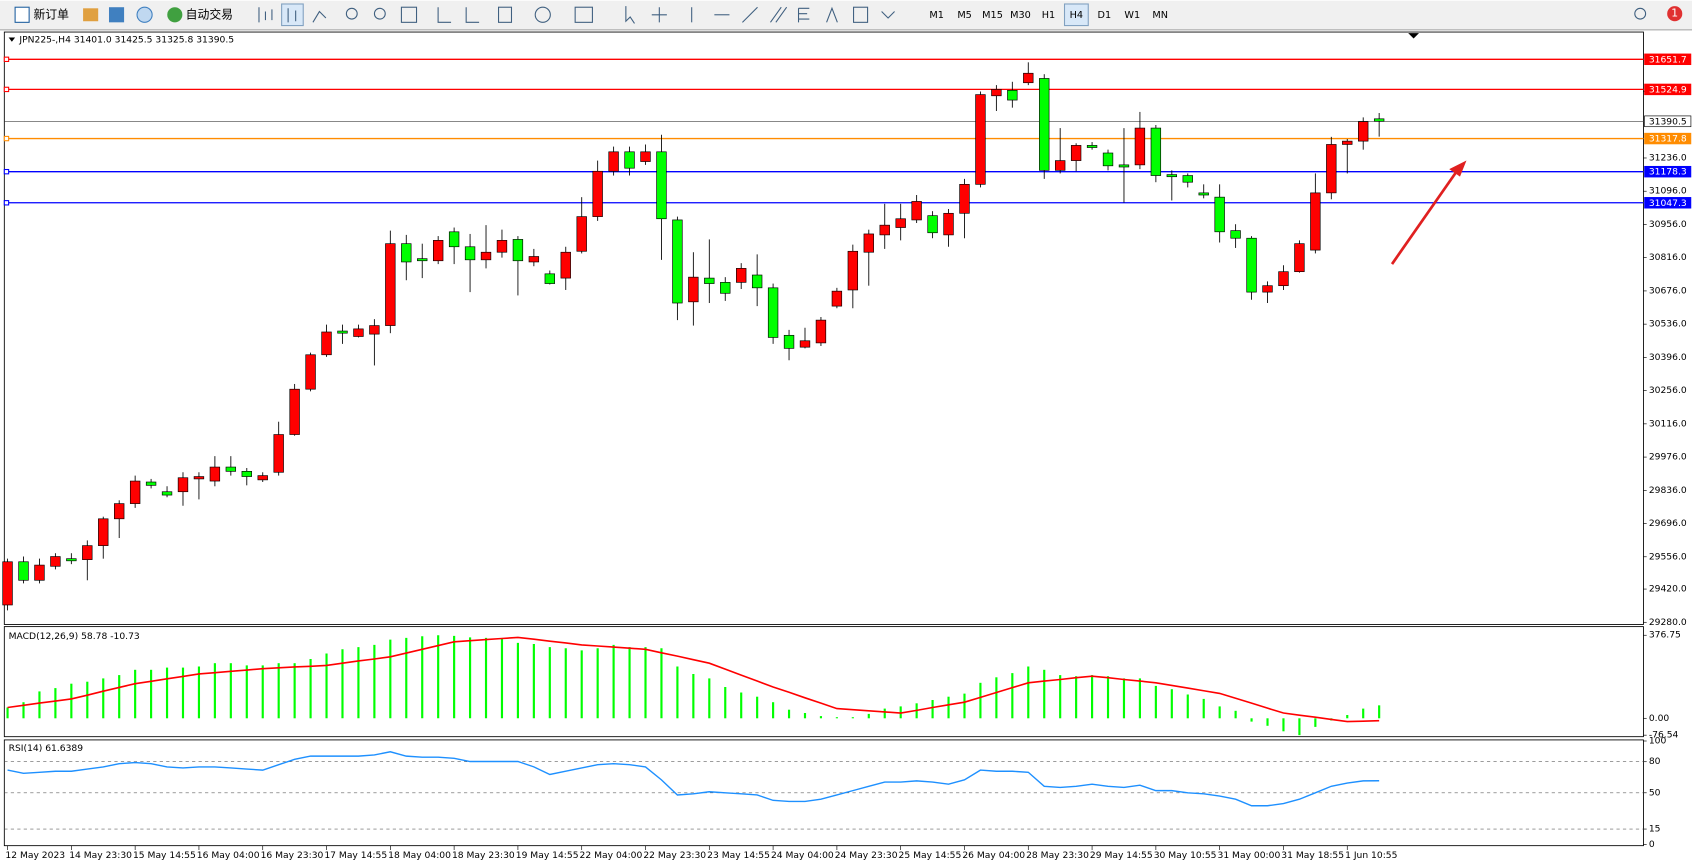  I want to click on timeframe-button: D1, so click(1105, 15).